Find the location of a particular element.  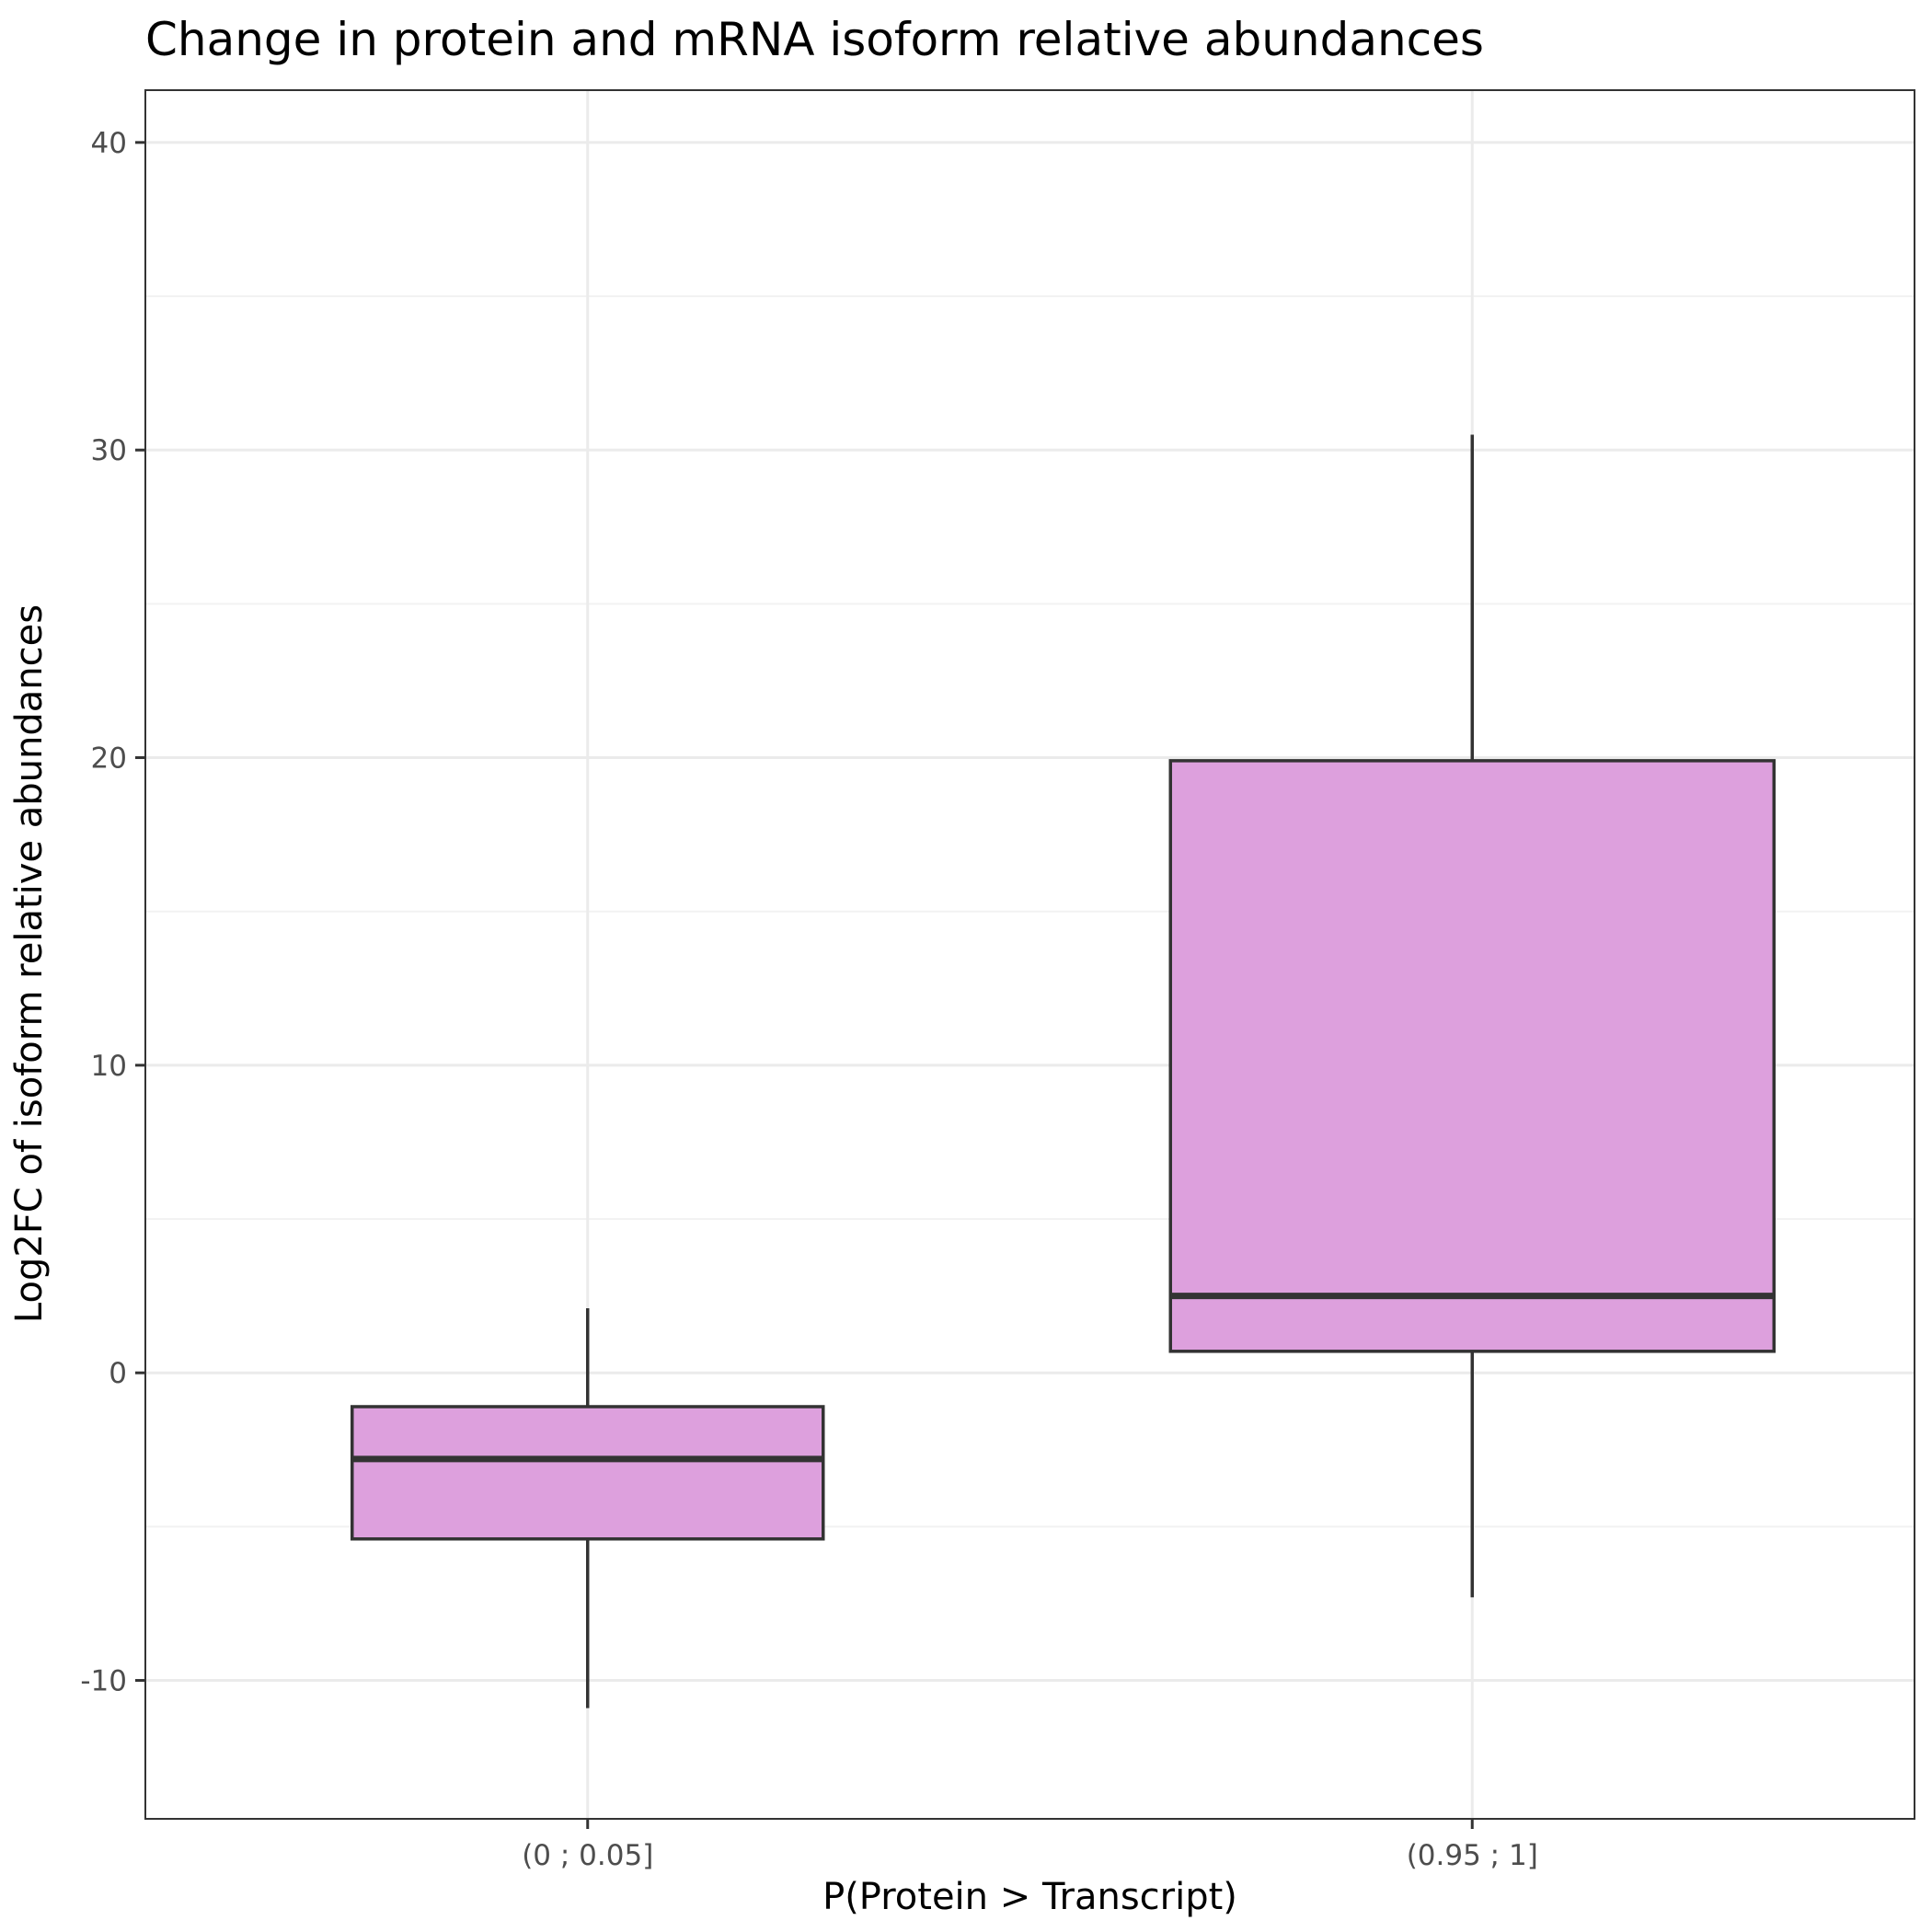

y-axis-title: Log2FC of isoform relative abundances is located at coordinates (29, 963).